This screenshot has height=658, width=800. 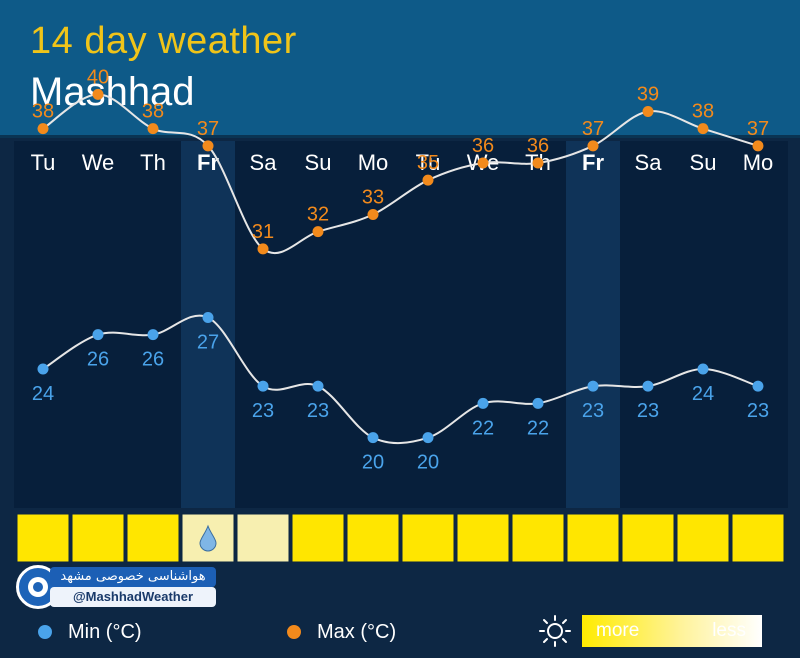 I want to click on legend-max-label: Max (°C), so click(x=357, y=631).